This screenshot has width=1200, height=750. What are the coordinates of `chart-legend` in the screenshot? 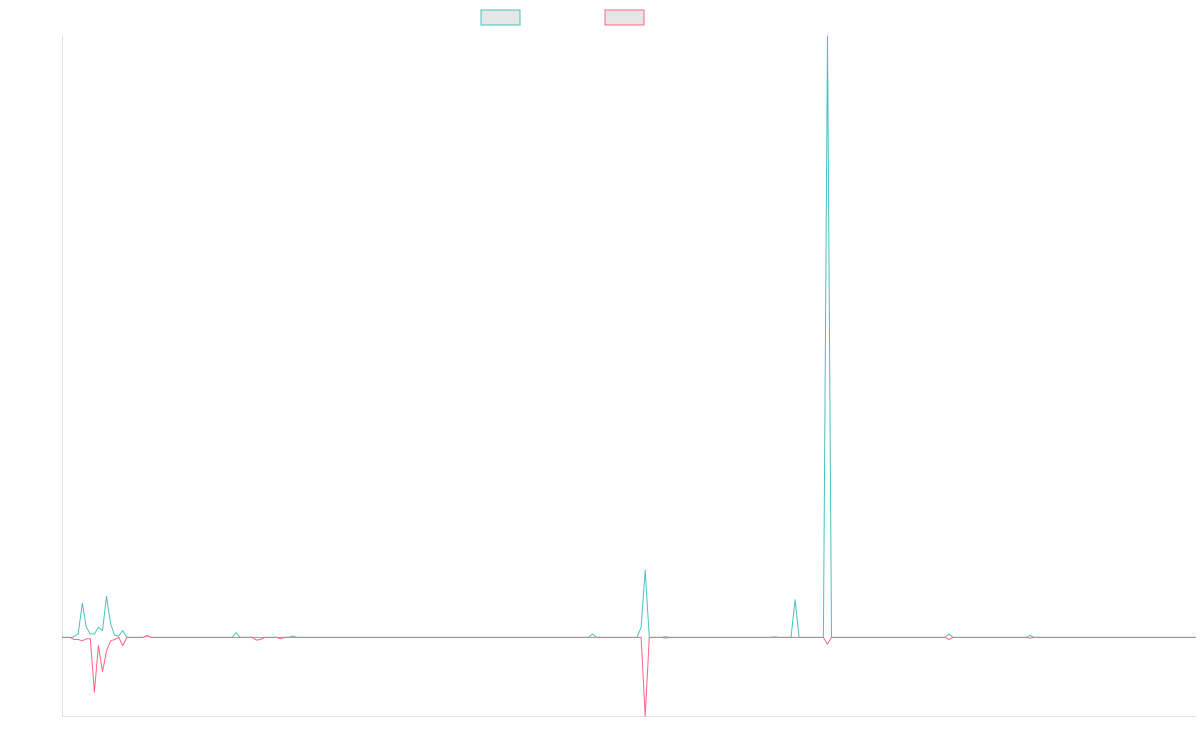 It's located at (562, 17).